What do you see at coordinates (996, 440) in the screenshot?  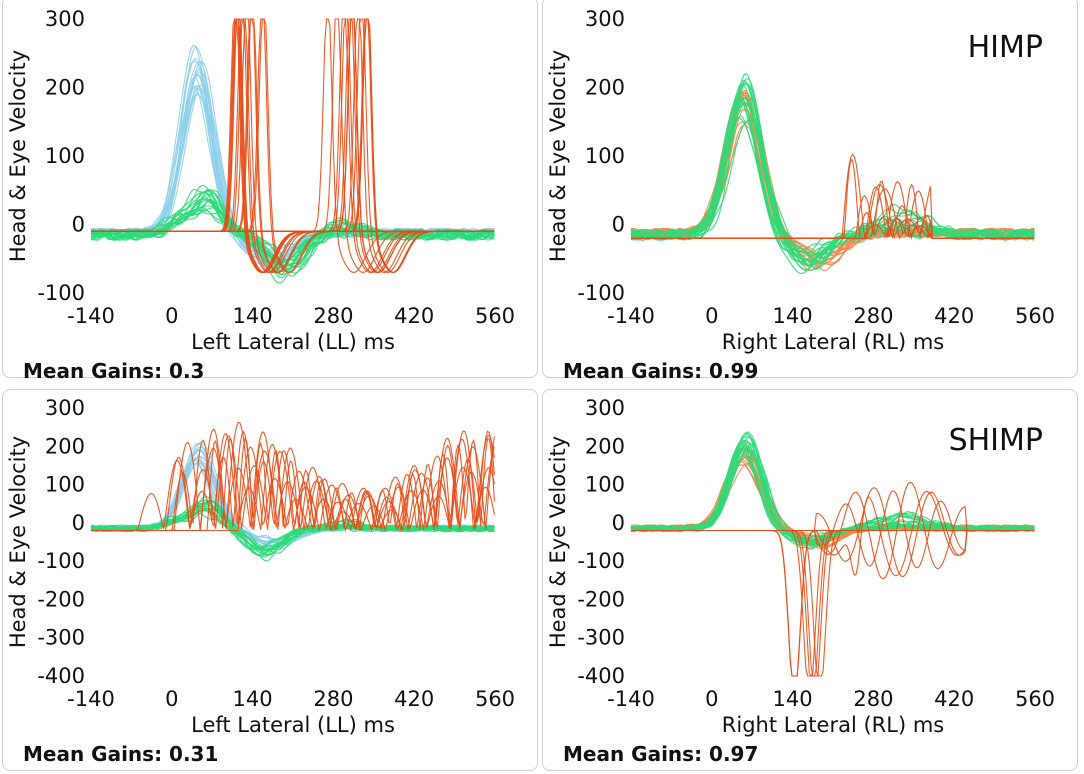 I see `chart-title: SHIMP` at bounding box center [996, 440].